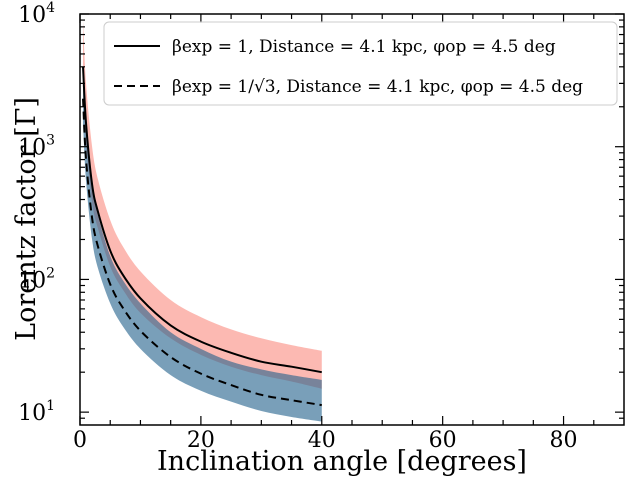 The height and width of the screenshot is (479, 626). What do you see at coordinates (36, 279) in the screenshot?
I see `y-tick-label: 10²` at bounding box center [36, 279].